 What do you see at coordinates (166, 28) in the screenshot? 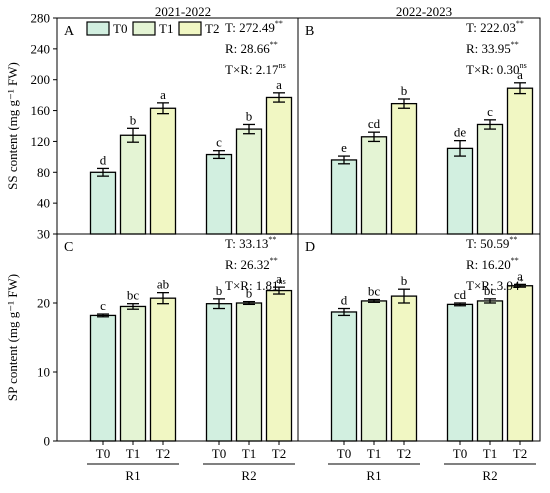
I see `legend-label-t1: T1` at bounding box center [166, 28].